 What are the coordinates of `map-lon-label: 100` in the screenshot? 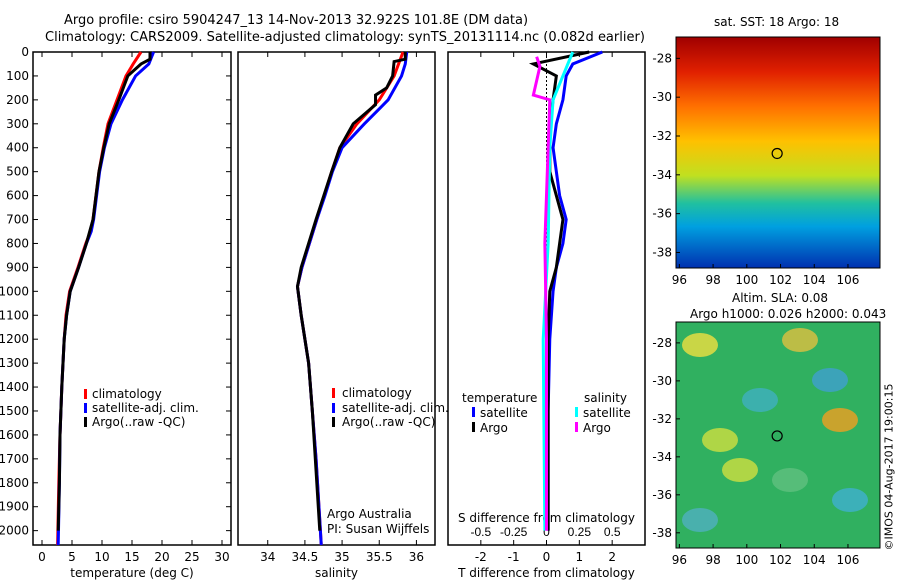 It's located at (746, 280).